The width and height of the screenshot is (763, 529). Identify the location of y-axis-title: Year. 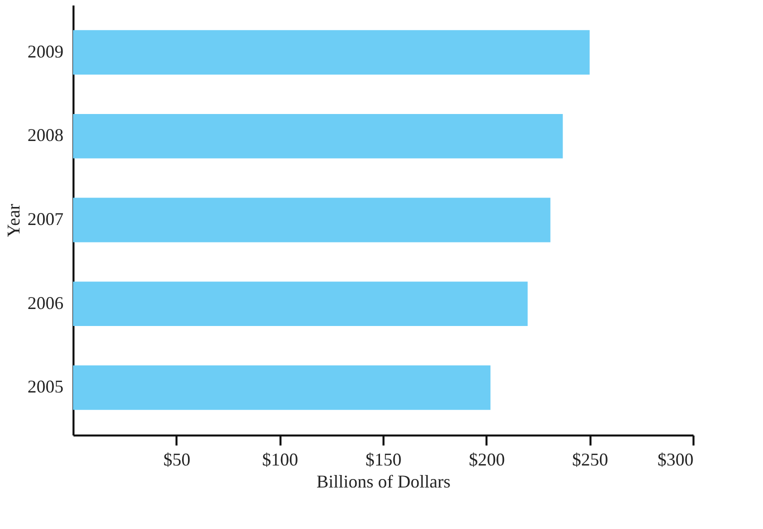
(14, 221).